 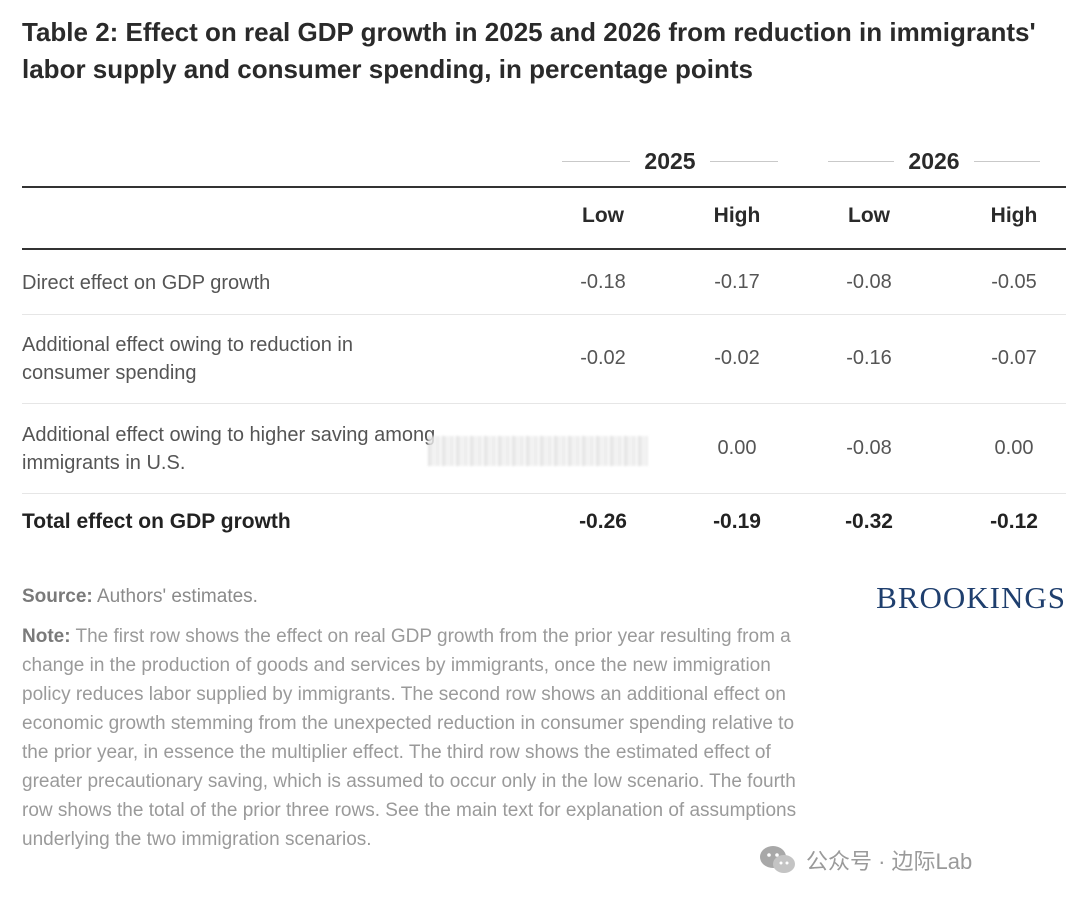 What do you see at coordinates (603, 215) in the screenshot?
I see `col-header-2025-low: Low` at bounding box center [603, 215].